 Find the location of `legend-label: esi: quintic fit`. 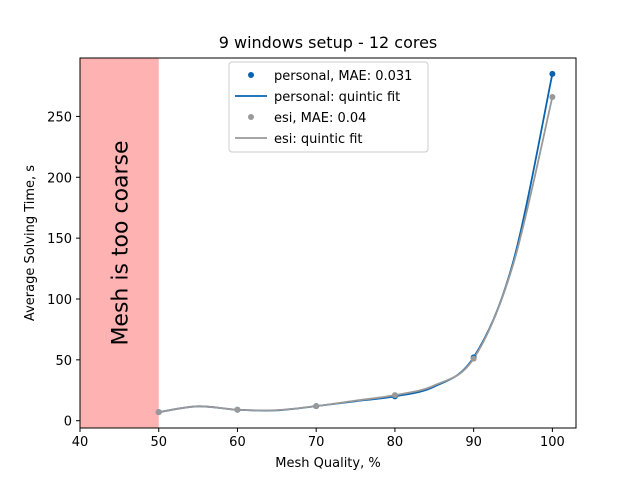

legend-label: esi: quintic fit is located at coordinates (318, 139).